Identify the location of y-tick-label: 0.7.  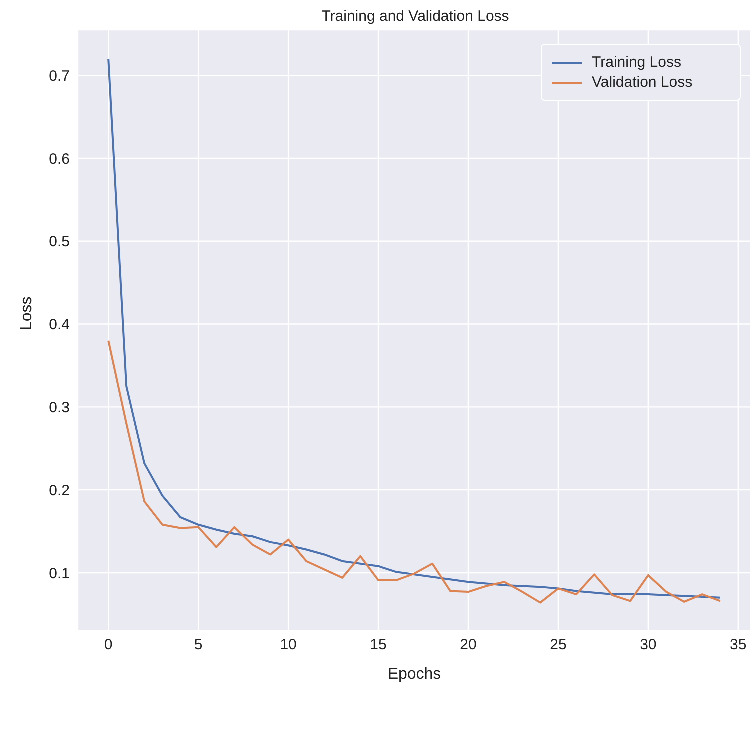
(59, 76).